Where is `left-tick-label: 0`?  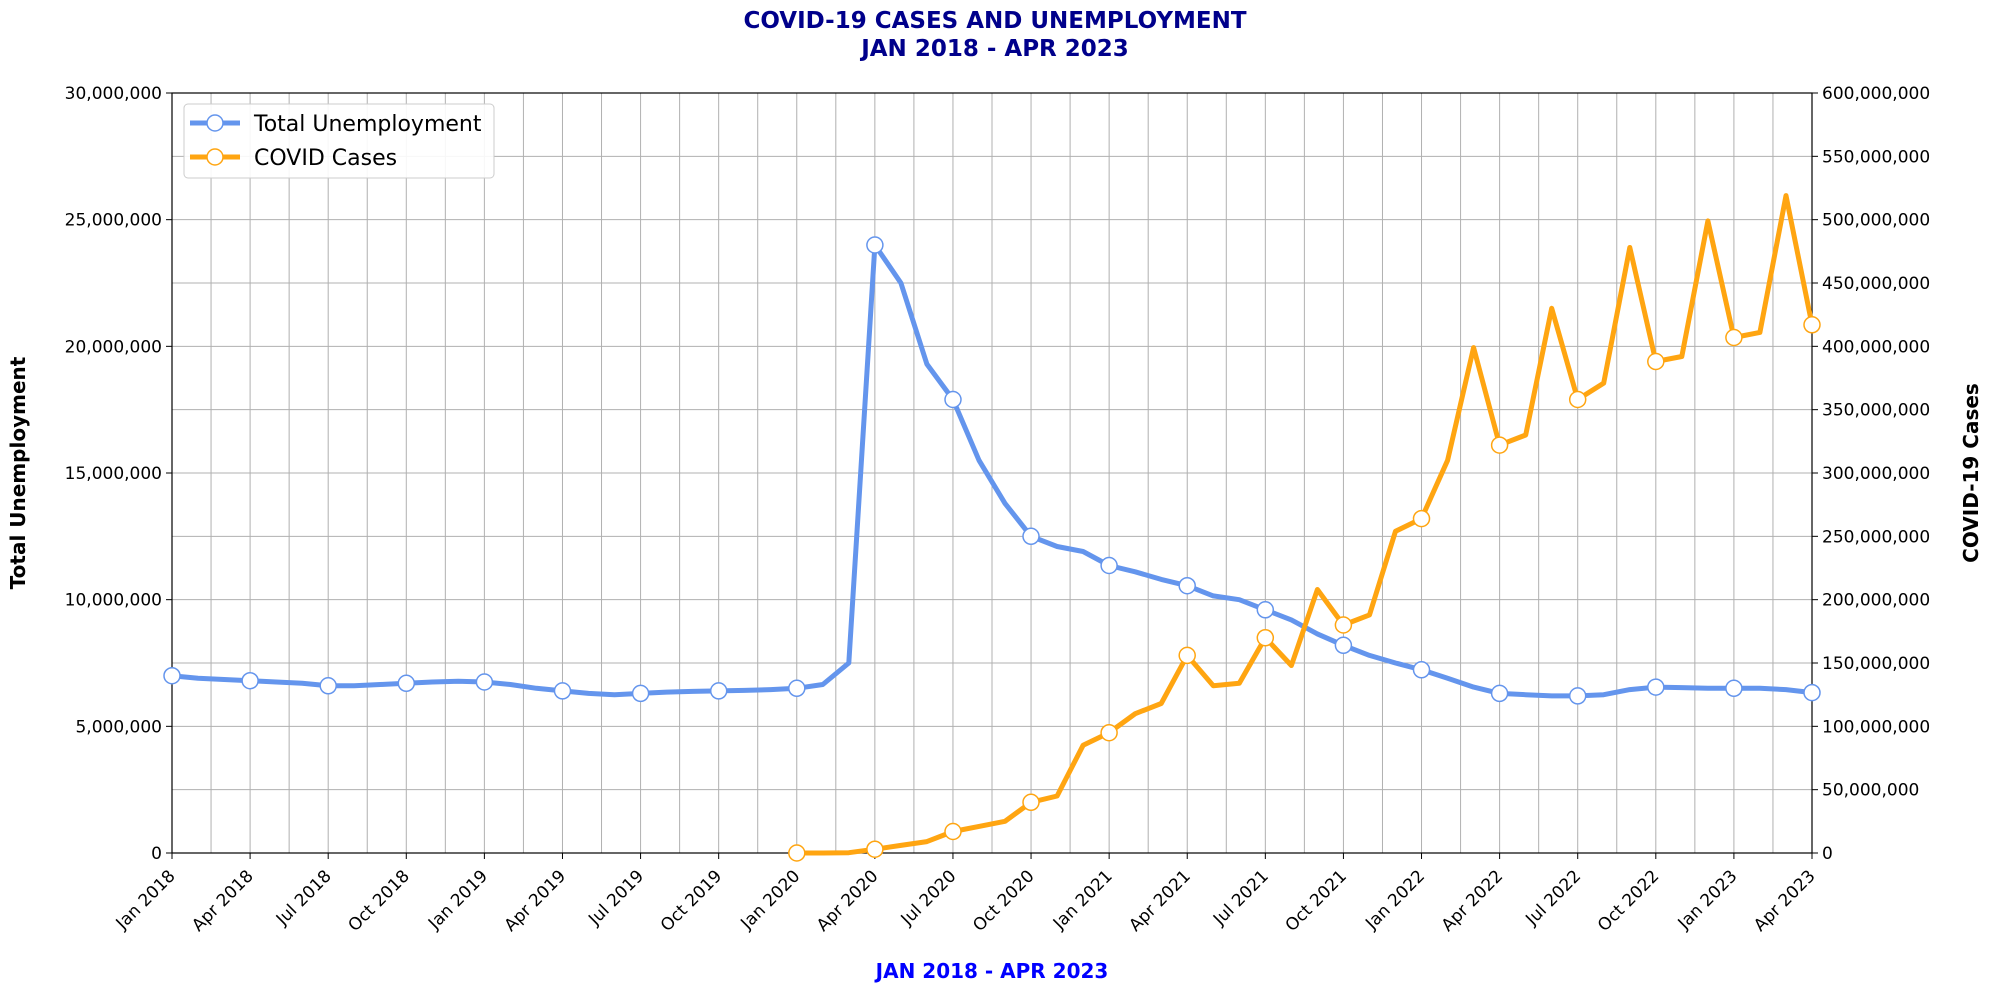
left-tick-label: 0 is located at coordinates (156, 854).